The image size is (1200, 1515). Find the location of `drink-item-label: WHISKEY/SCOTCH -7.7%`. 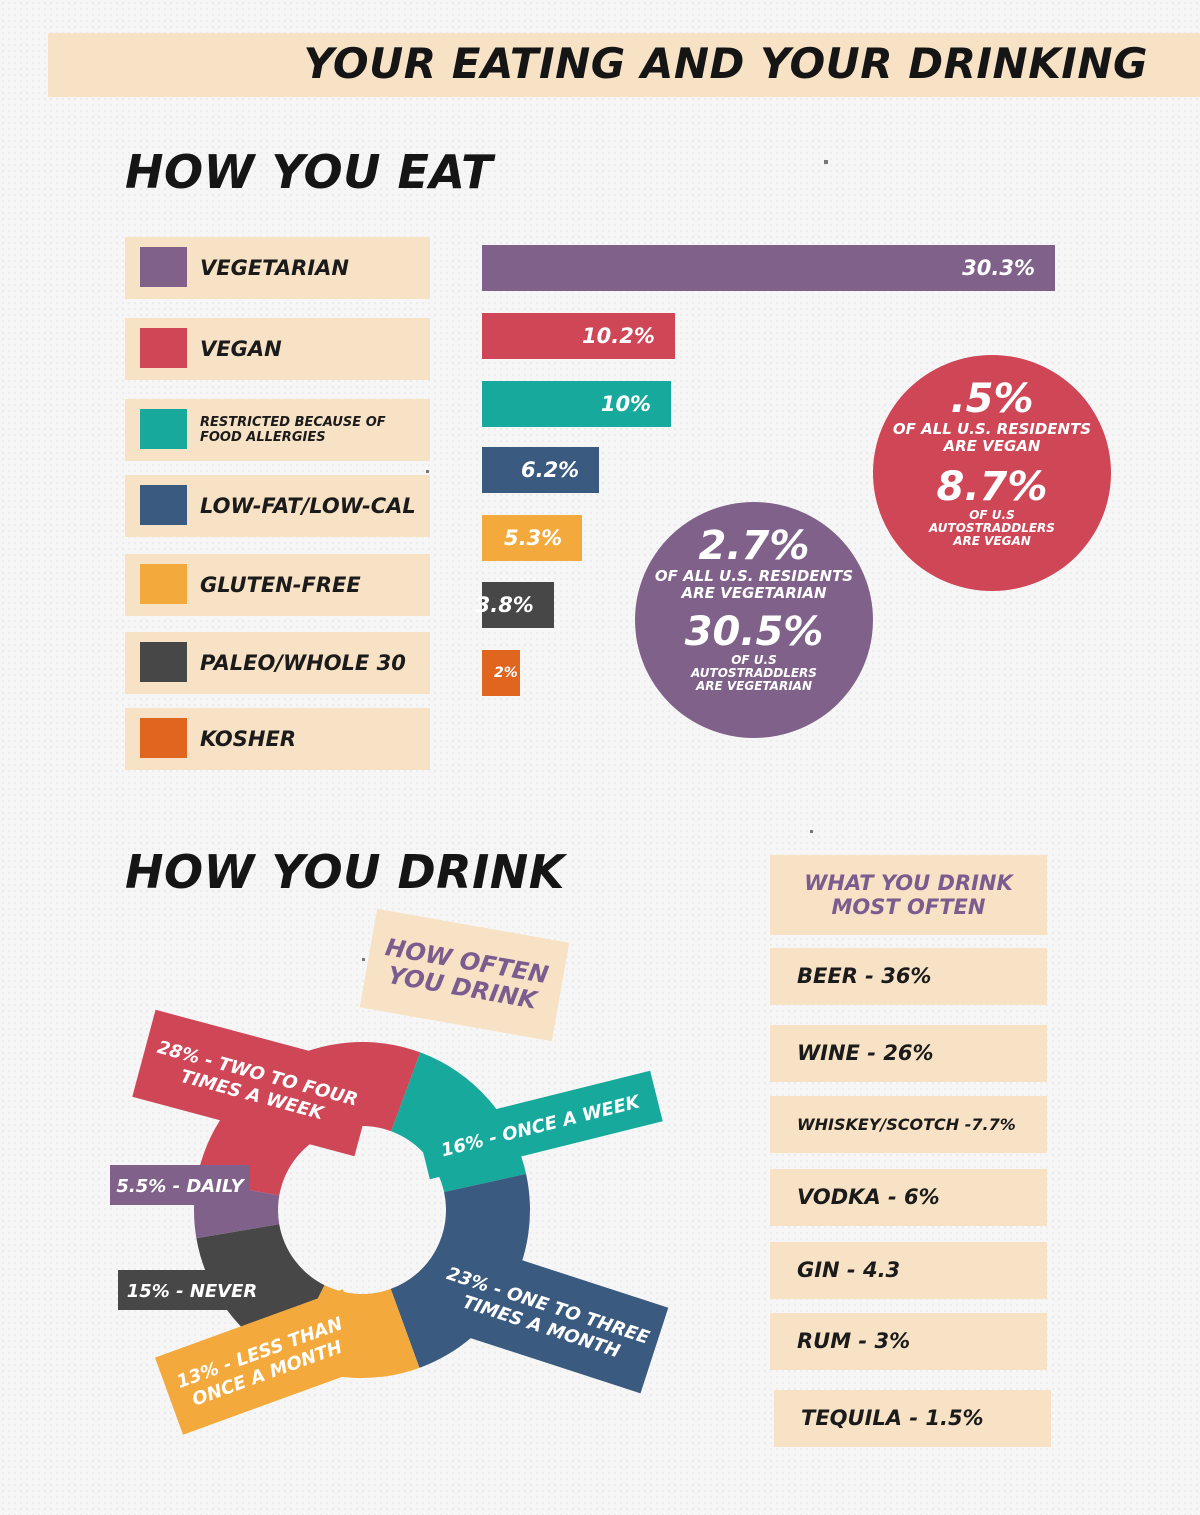

drink-item-label: WHISKEY/SCOTCH -7.7% is located at coordinates (906, 1124).